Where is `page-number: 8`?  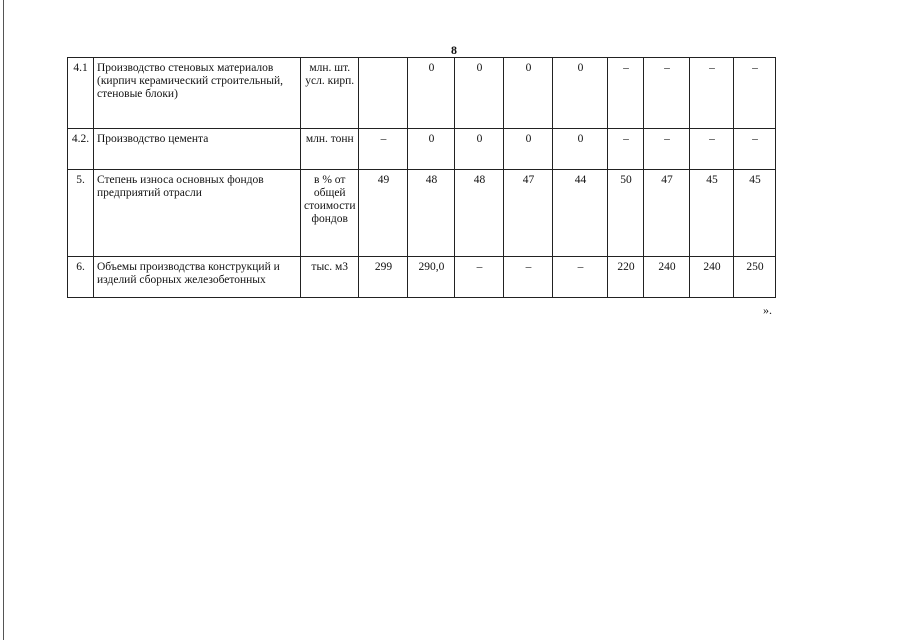 page-number: 8 is located at coordinates (454, 50).